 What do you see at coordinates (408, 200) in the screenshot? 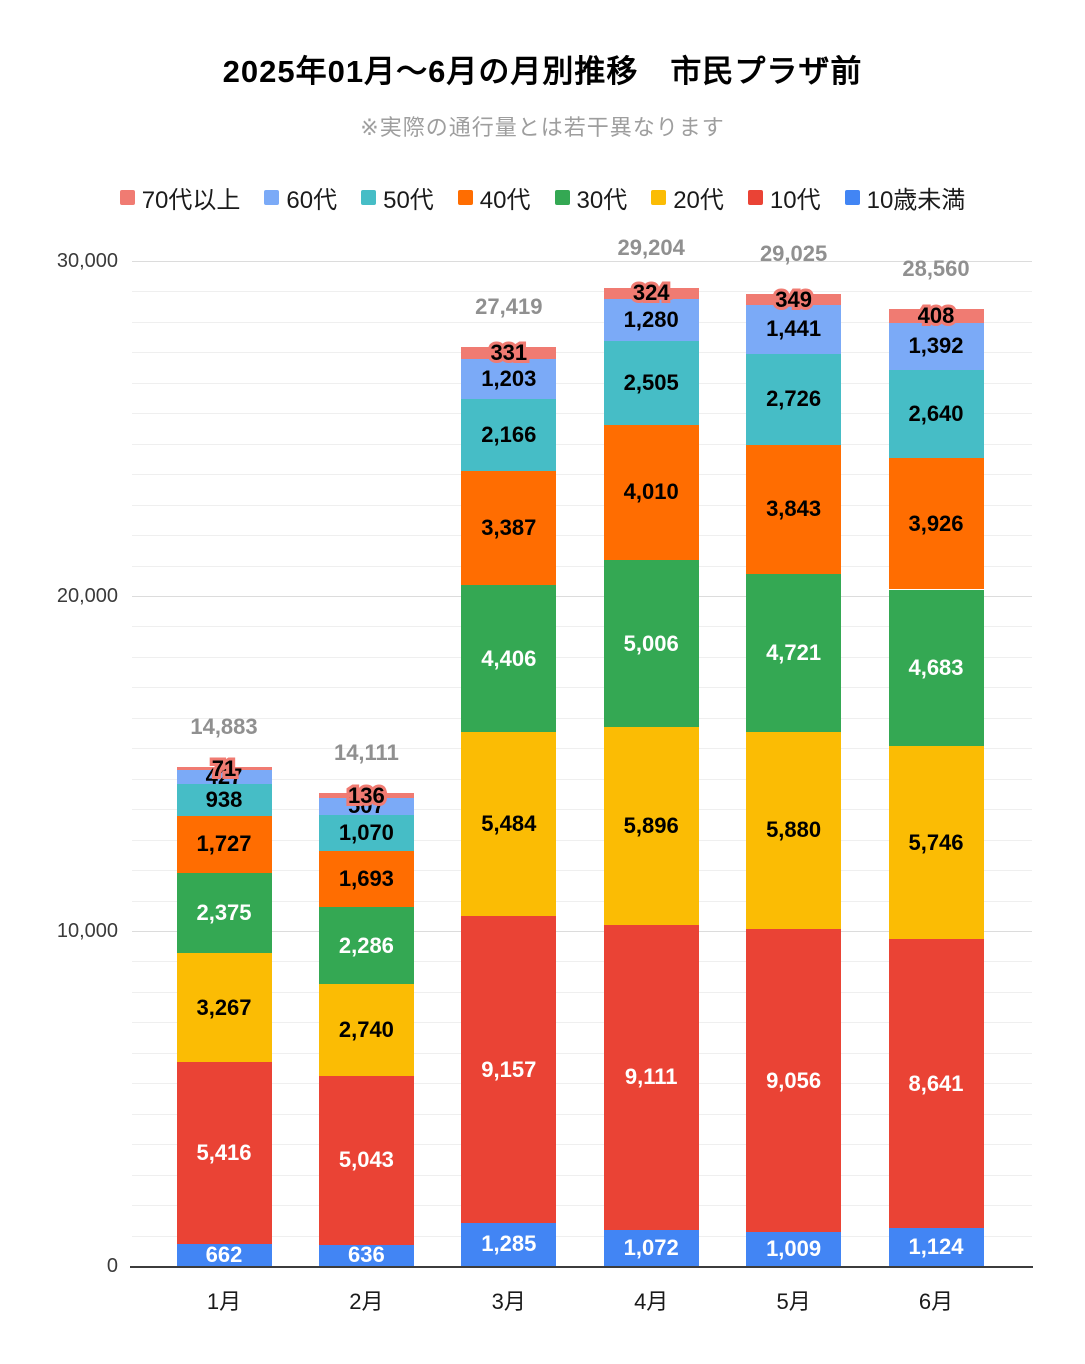
I see `legend-label: 50代` at bounding box center [408, 200].